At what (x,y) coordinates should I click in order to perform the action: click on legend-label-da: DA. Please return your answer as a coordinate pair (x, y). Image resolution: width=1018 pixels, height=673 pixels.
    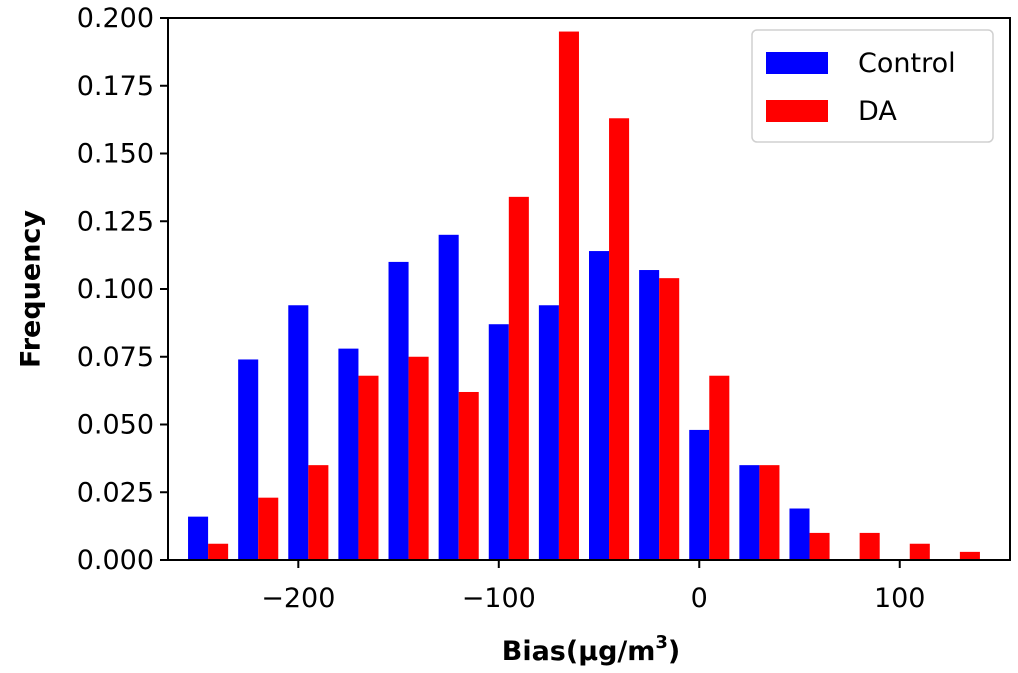
    Looking at the image, I should click on (877, 111).